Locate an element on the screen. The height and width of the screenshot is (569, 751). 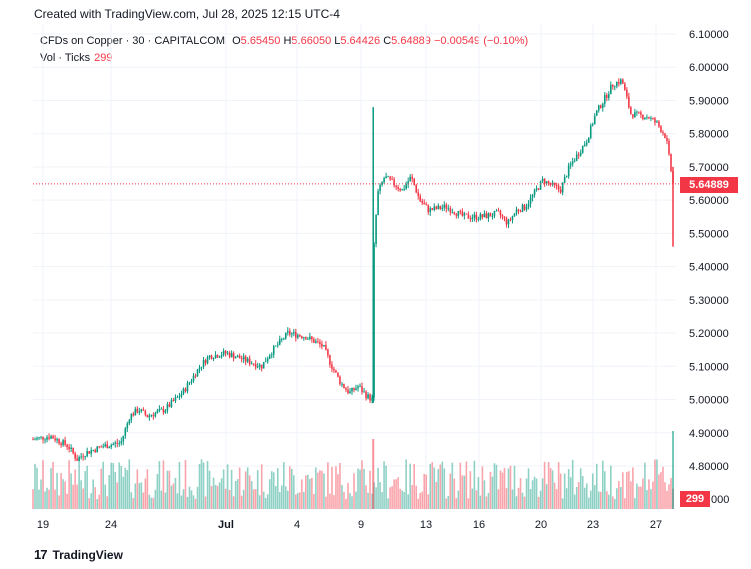
price-tick-label: 6.00000 is located at coordinates (709, 68).